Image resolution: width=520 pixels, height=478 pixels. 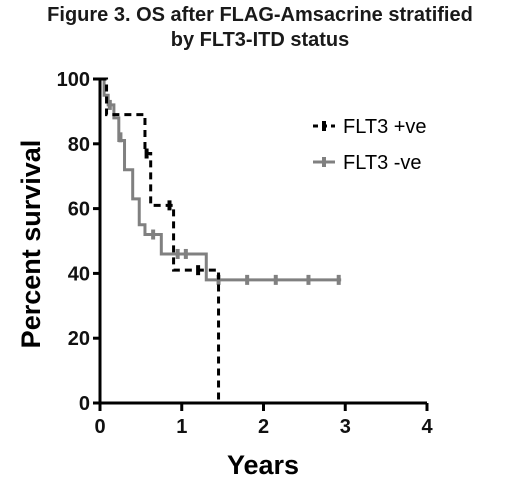 What do you see at coordinates (385, 127) in the screenshot?
I see `legend-label: FLT3 +ve` at bounding box center [385, 127].